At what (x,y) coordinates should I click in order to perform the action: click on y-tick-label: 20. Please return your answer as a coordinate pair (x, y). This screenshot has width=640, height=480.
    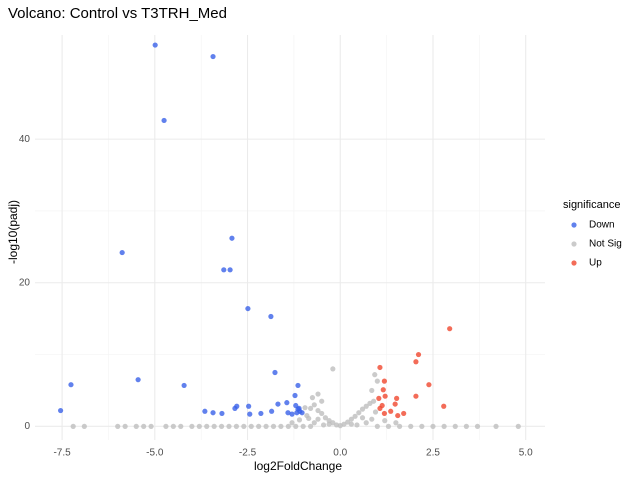
    Looking at the image, I should click on (25, 282).